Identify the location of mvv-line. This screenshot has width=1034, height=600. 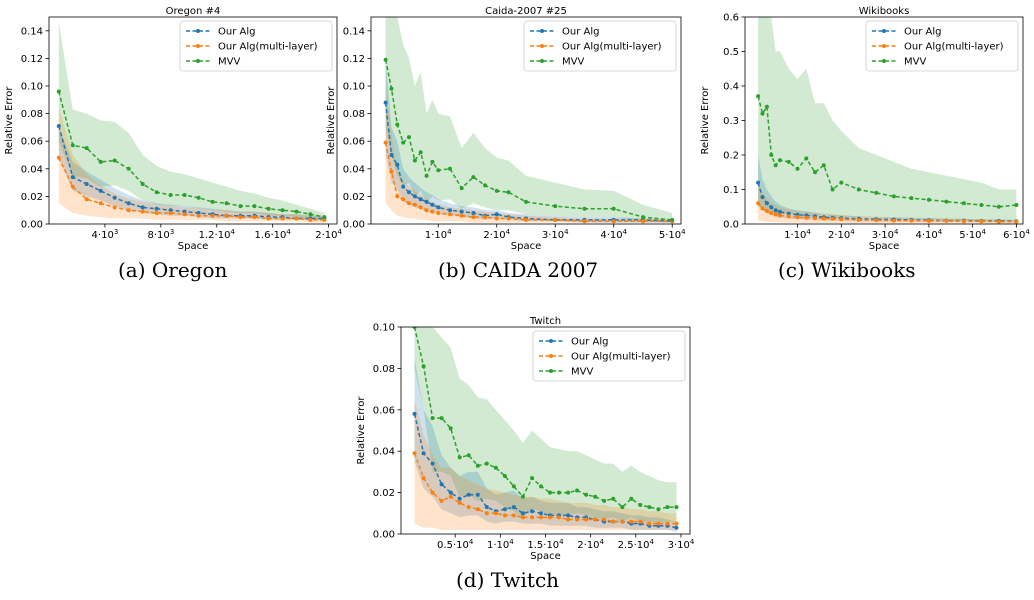
(191, 154).